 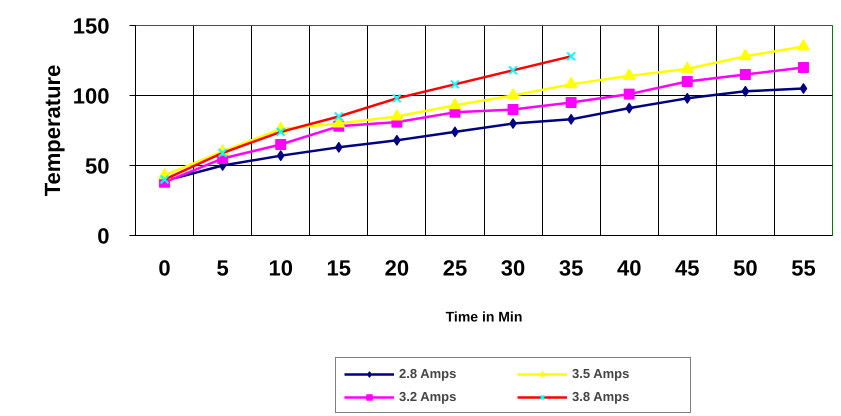 What do you see at coordinates (428, 373) in the screenshot?
I see `legend-label: 2.8 Amps` at bounding box center [428, 373].